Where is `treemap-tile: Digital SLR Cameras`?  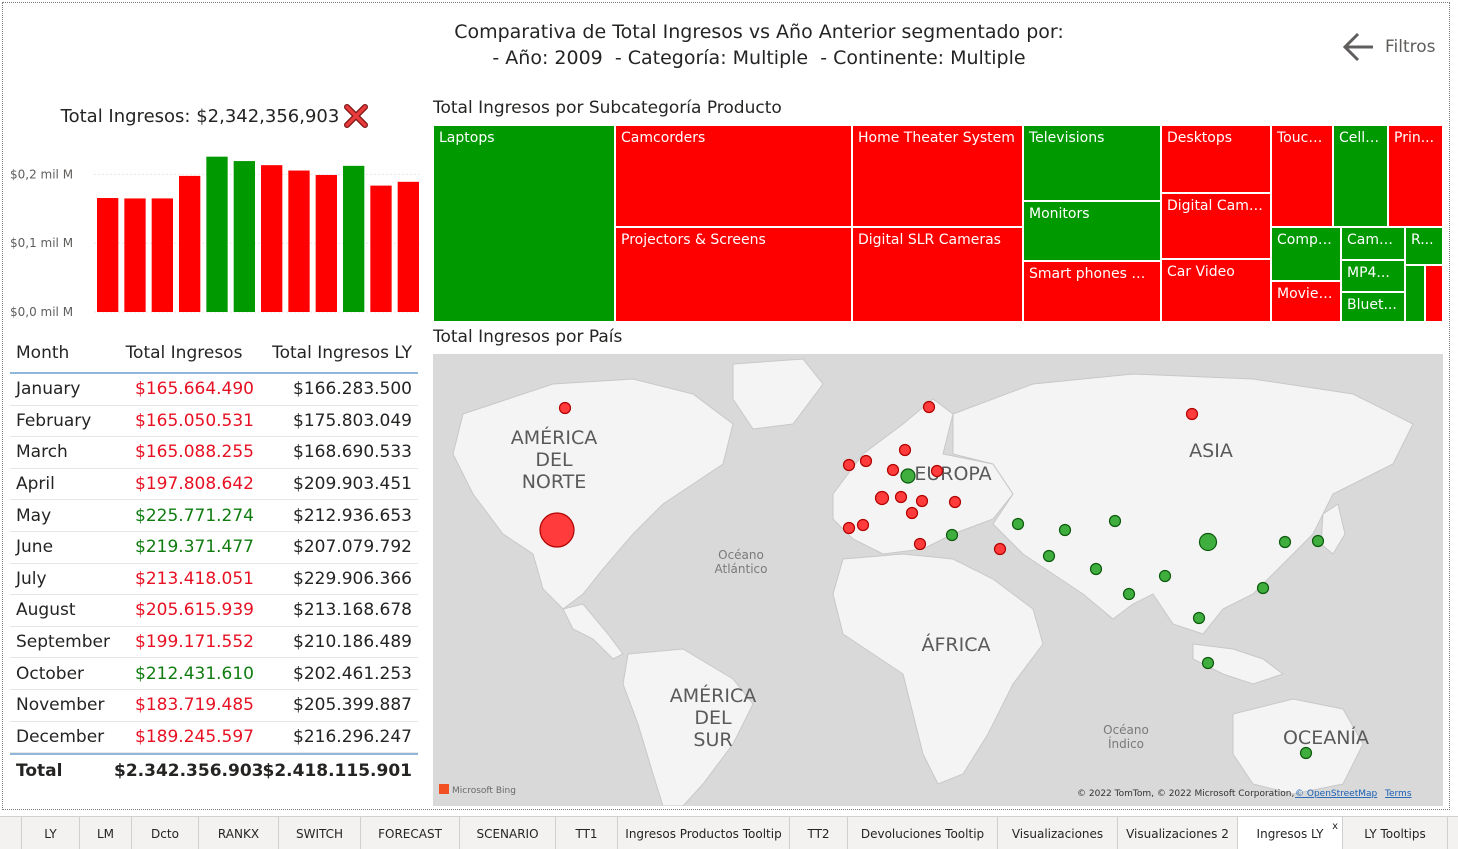
treemap-tile: Digital SLR Cameras is located at coordinates (937, 274).